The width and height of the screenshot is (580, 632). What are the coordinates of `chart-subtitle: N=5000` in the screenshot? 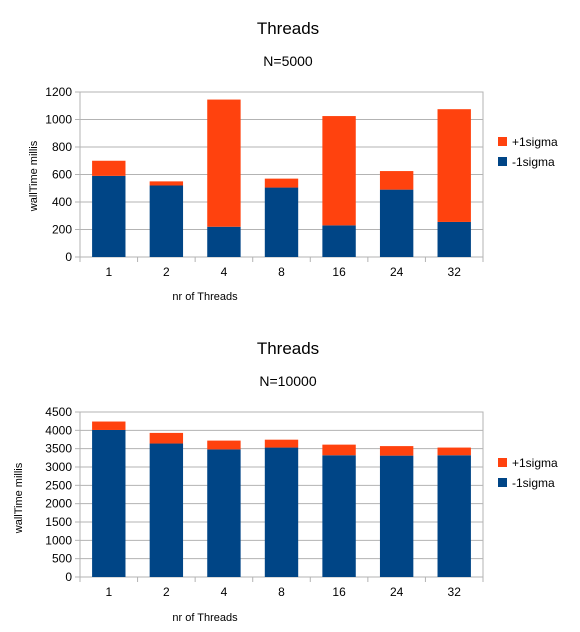 It's located at (288, 61).